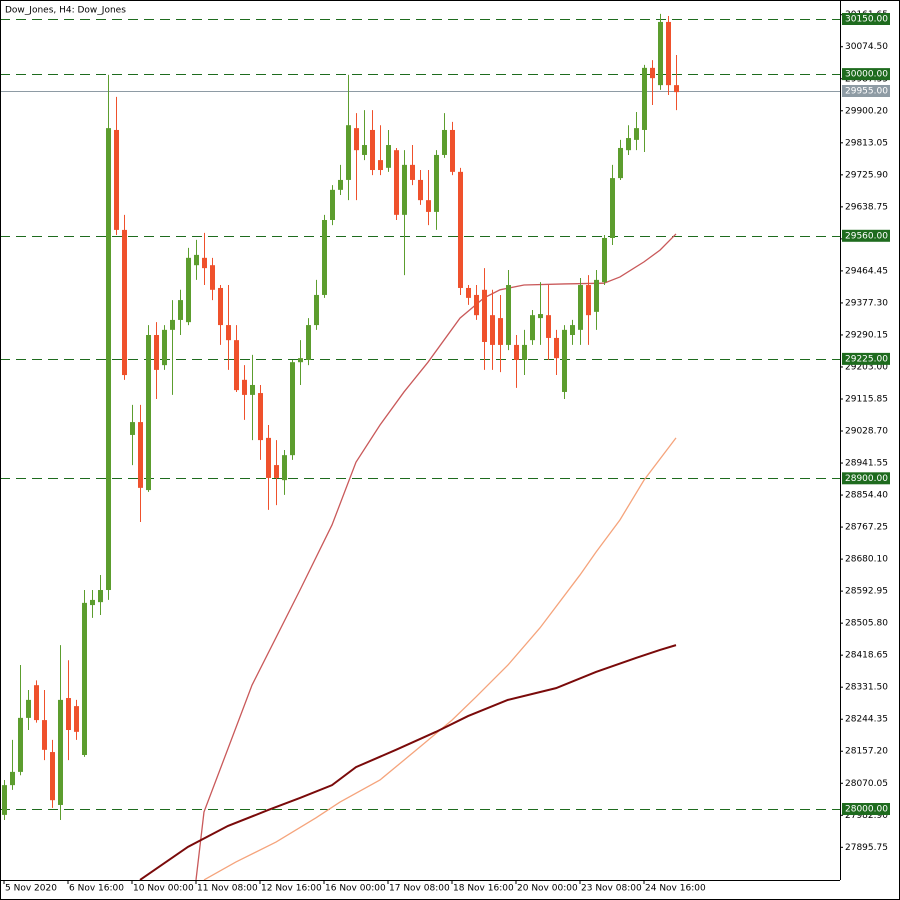 This screenshot has width=900, height=900. What do you see at coordinates (866, 592) in the screenshot?
I see `y-tick-label: 28592.95` at bounding box center [866, 592].